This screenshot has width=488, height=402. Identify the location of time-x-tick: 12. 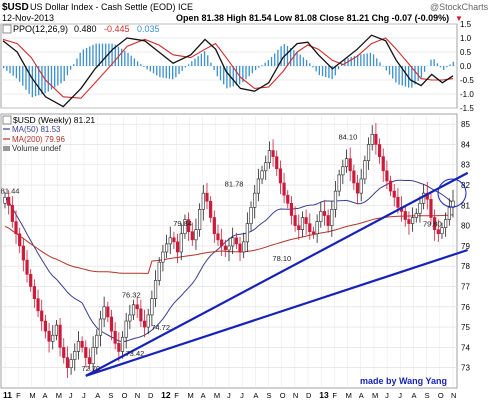
(166, 395).